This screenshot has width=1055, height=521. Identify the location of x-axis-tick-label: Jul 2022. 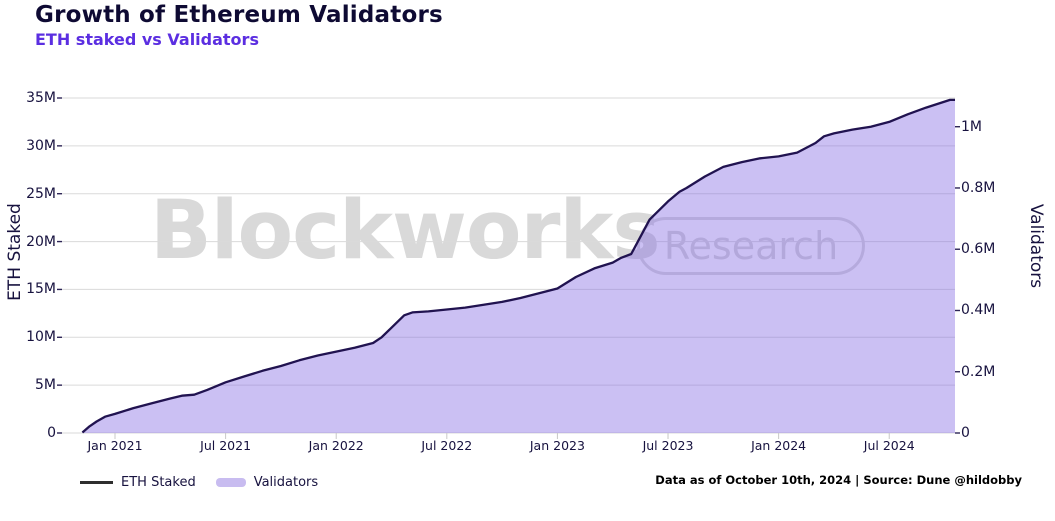
(447, 445).